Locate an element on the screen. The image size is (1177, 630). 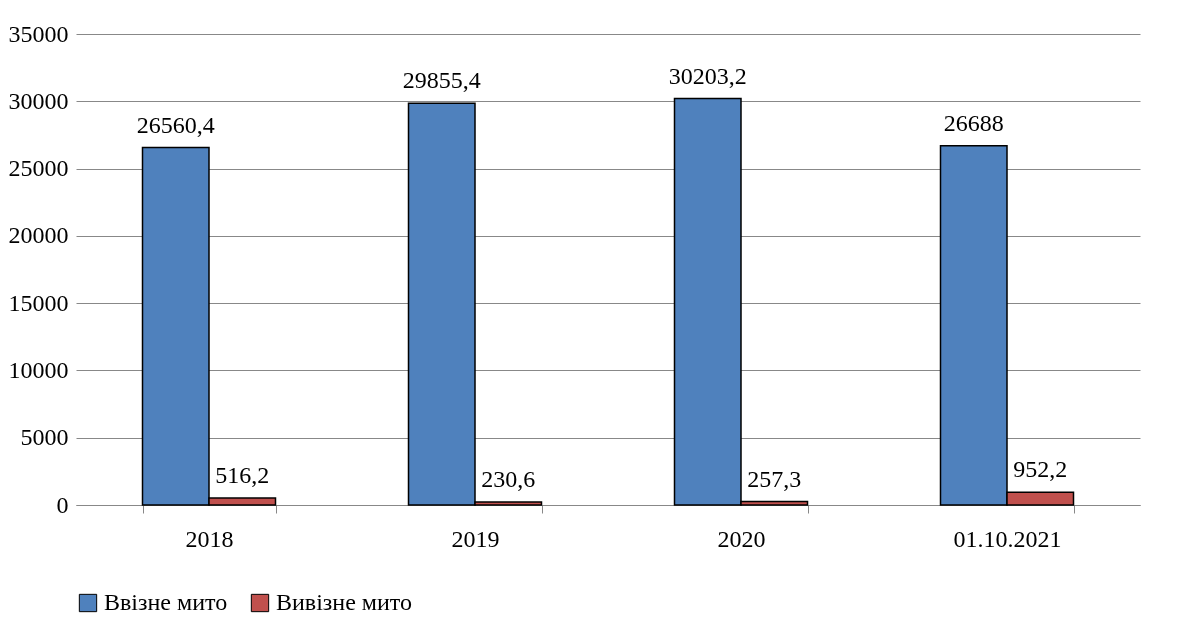
data-label: 230,6 is located at coordinates (508, 478).